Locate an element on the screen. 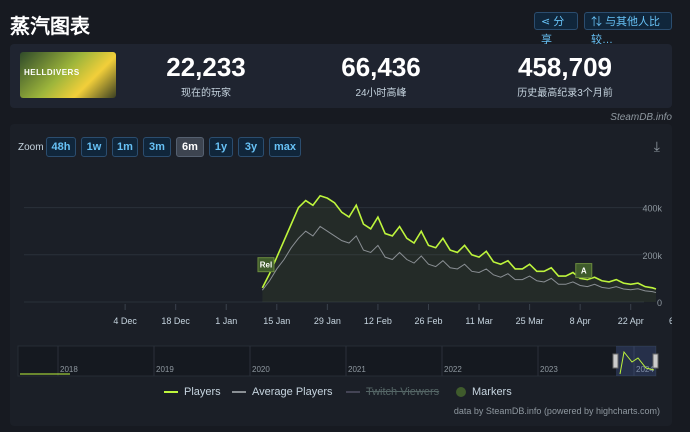  x-tick-label: 18 Dec is located at coordinates (175, 321).